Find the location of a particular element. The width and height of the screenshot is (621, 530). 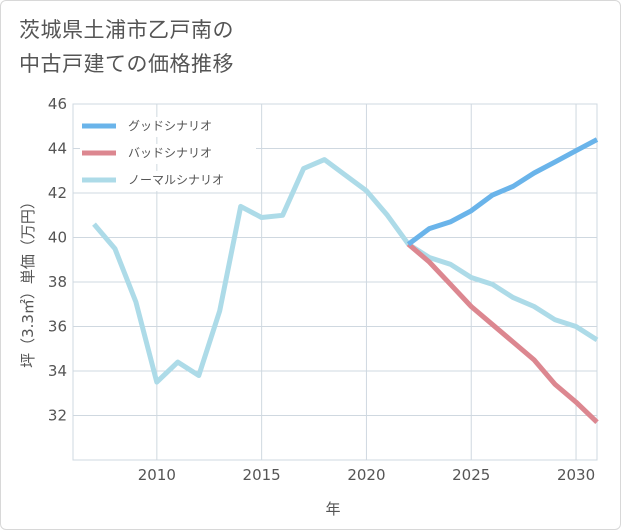

x-tick-label: 2025 is located at coordinates (471, 475).